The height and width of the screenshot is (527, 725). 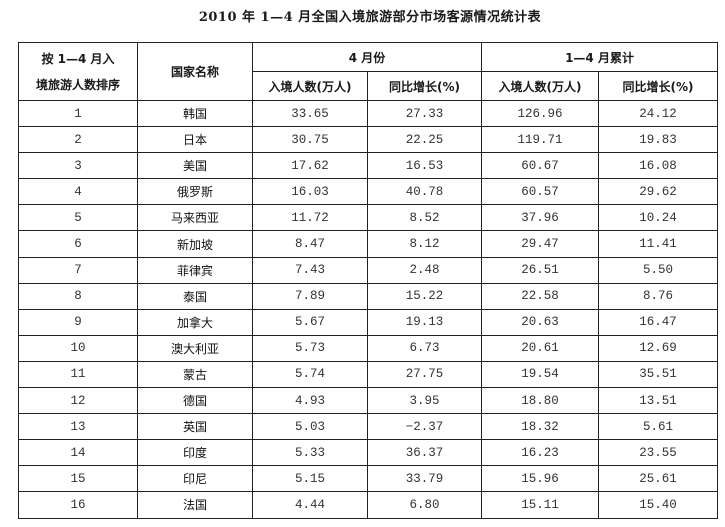 What do you see at coordinates (195, 192) in the screenshot?
I see `country-cell: 俄罗斯` at bounding box center [195, 192].